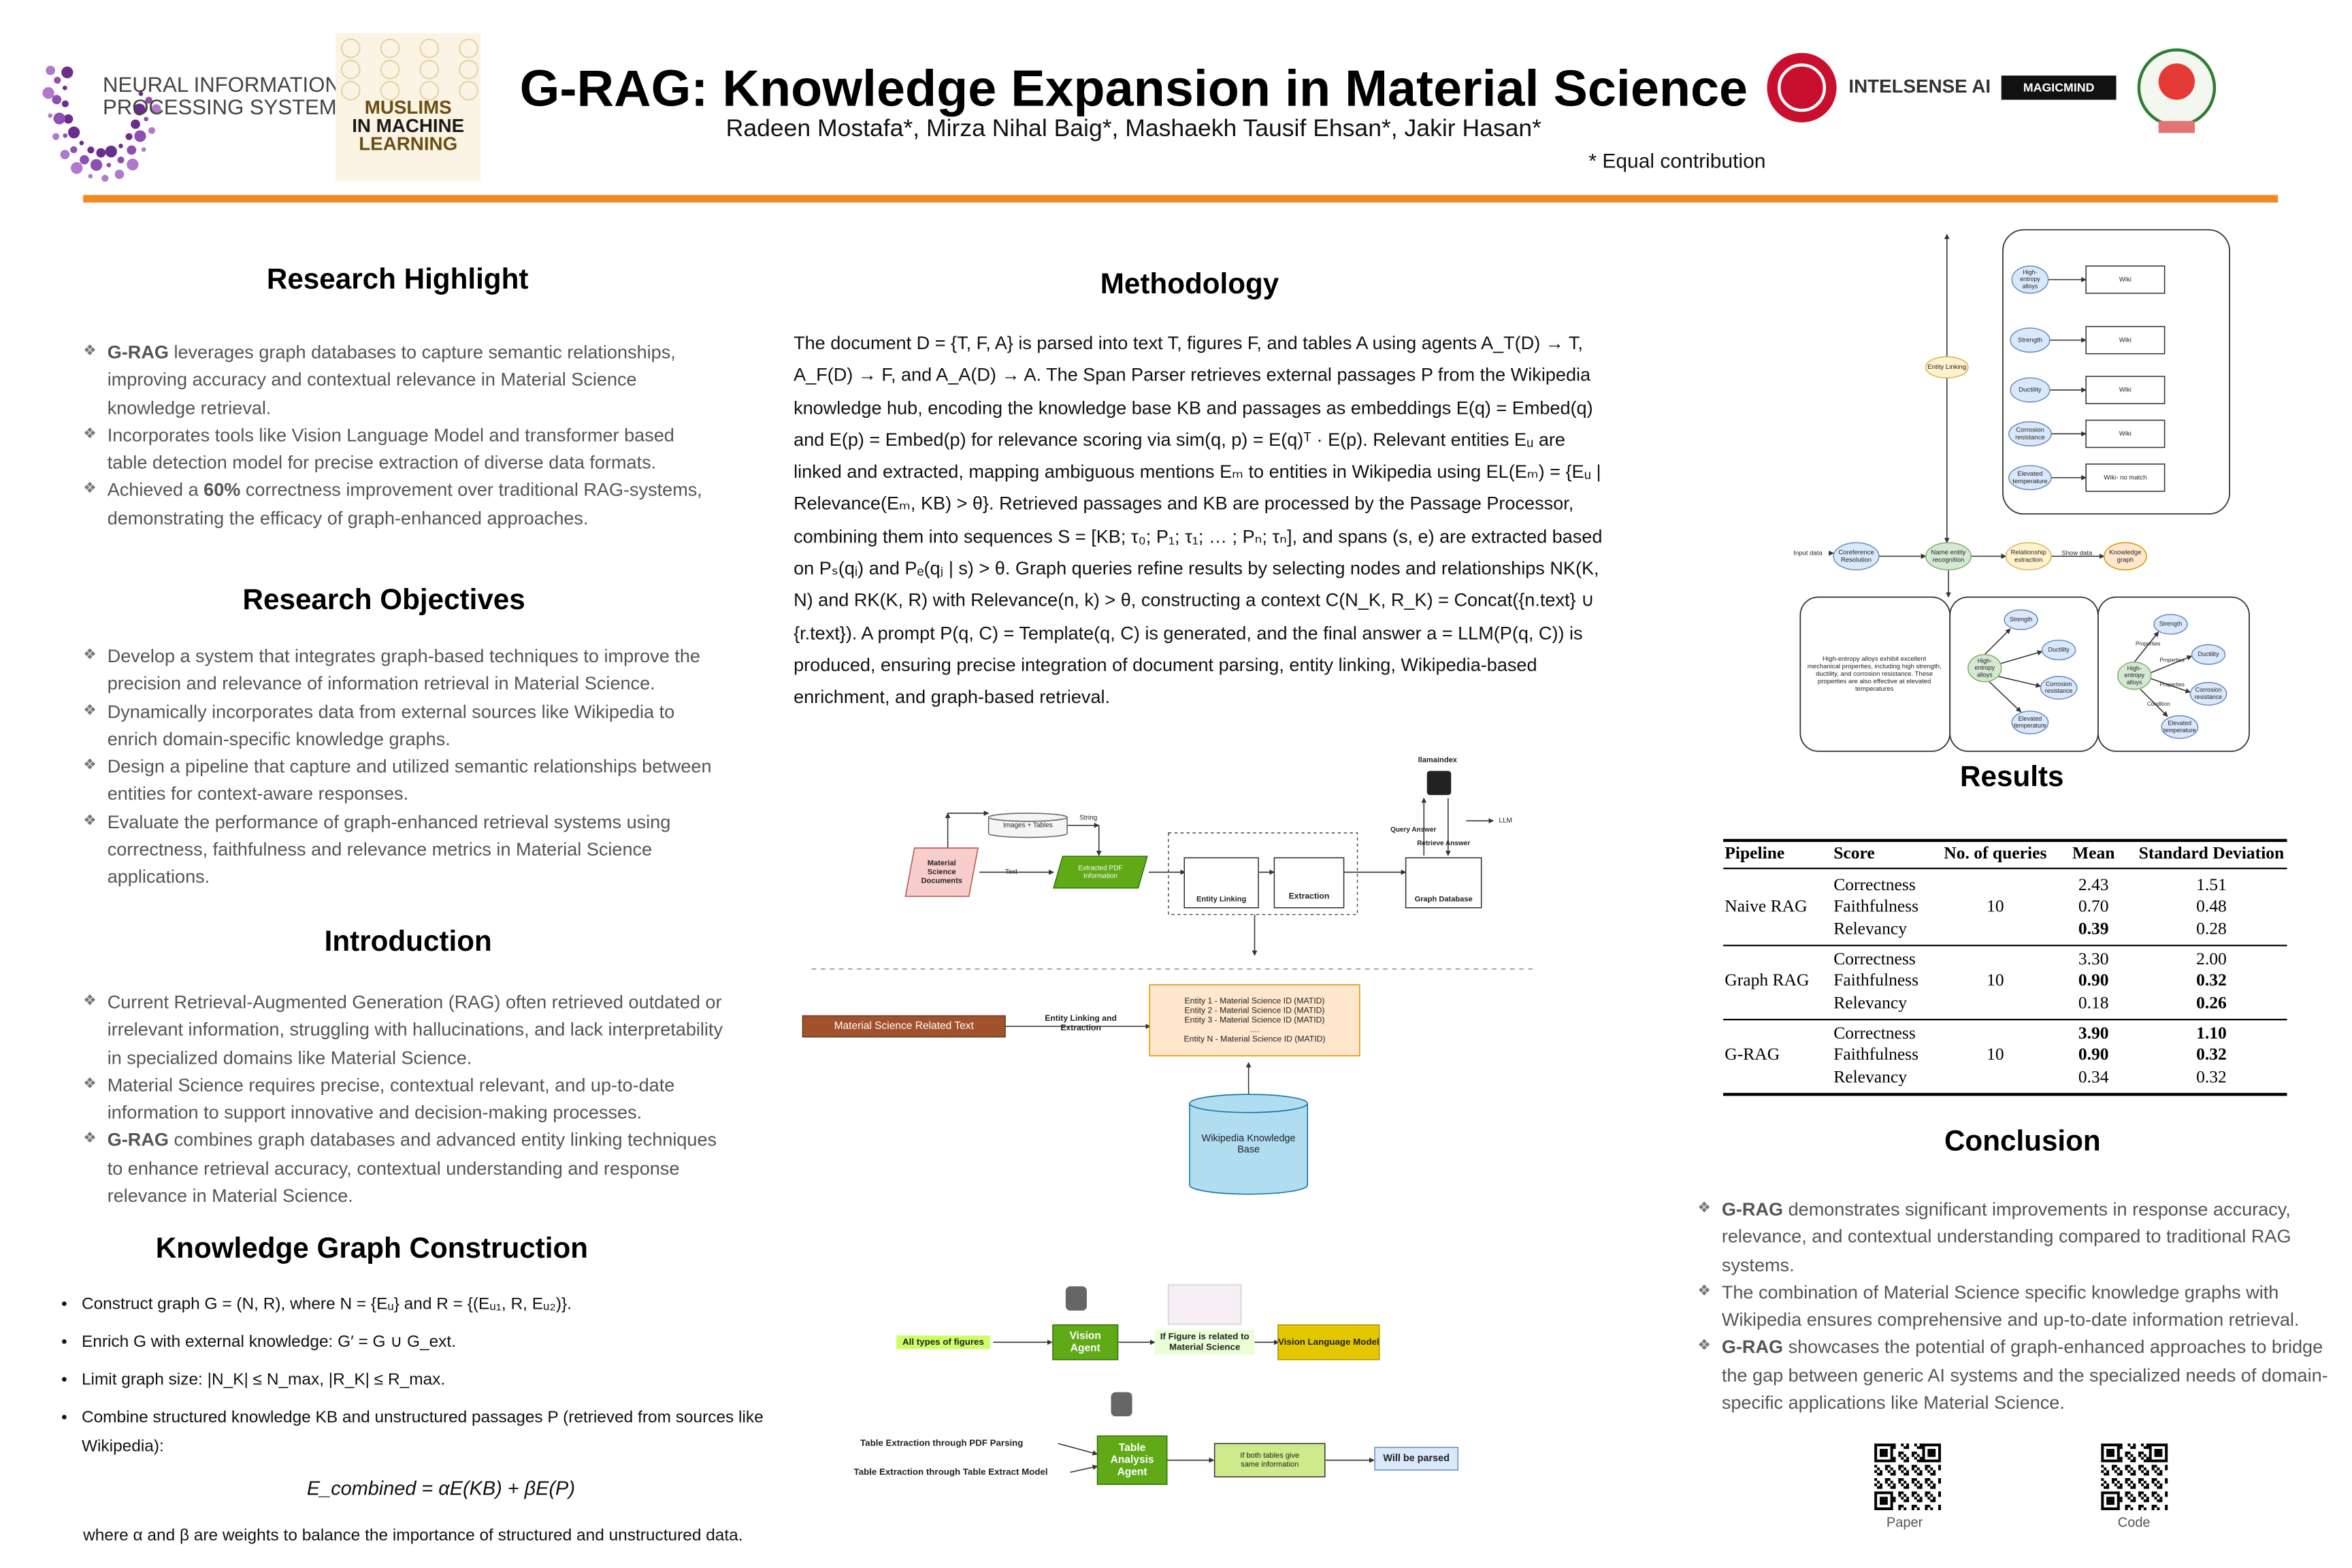  I want to click on diagram-label: alloys, so click(2135, 682).